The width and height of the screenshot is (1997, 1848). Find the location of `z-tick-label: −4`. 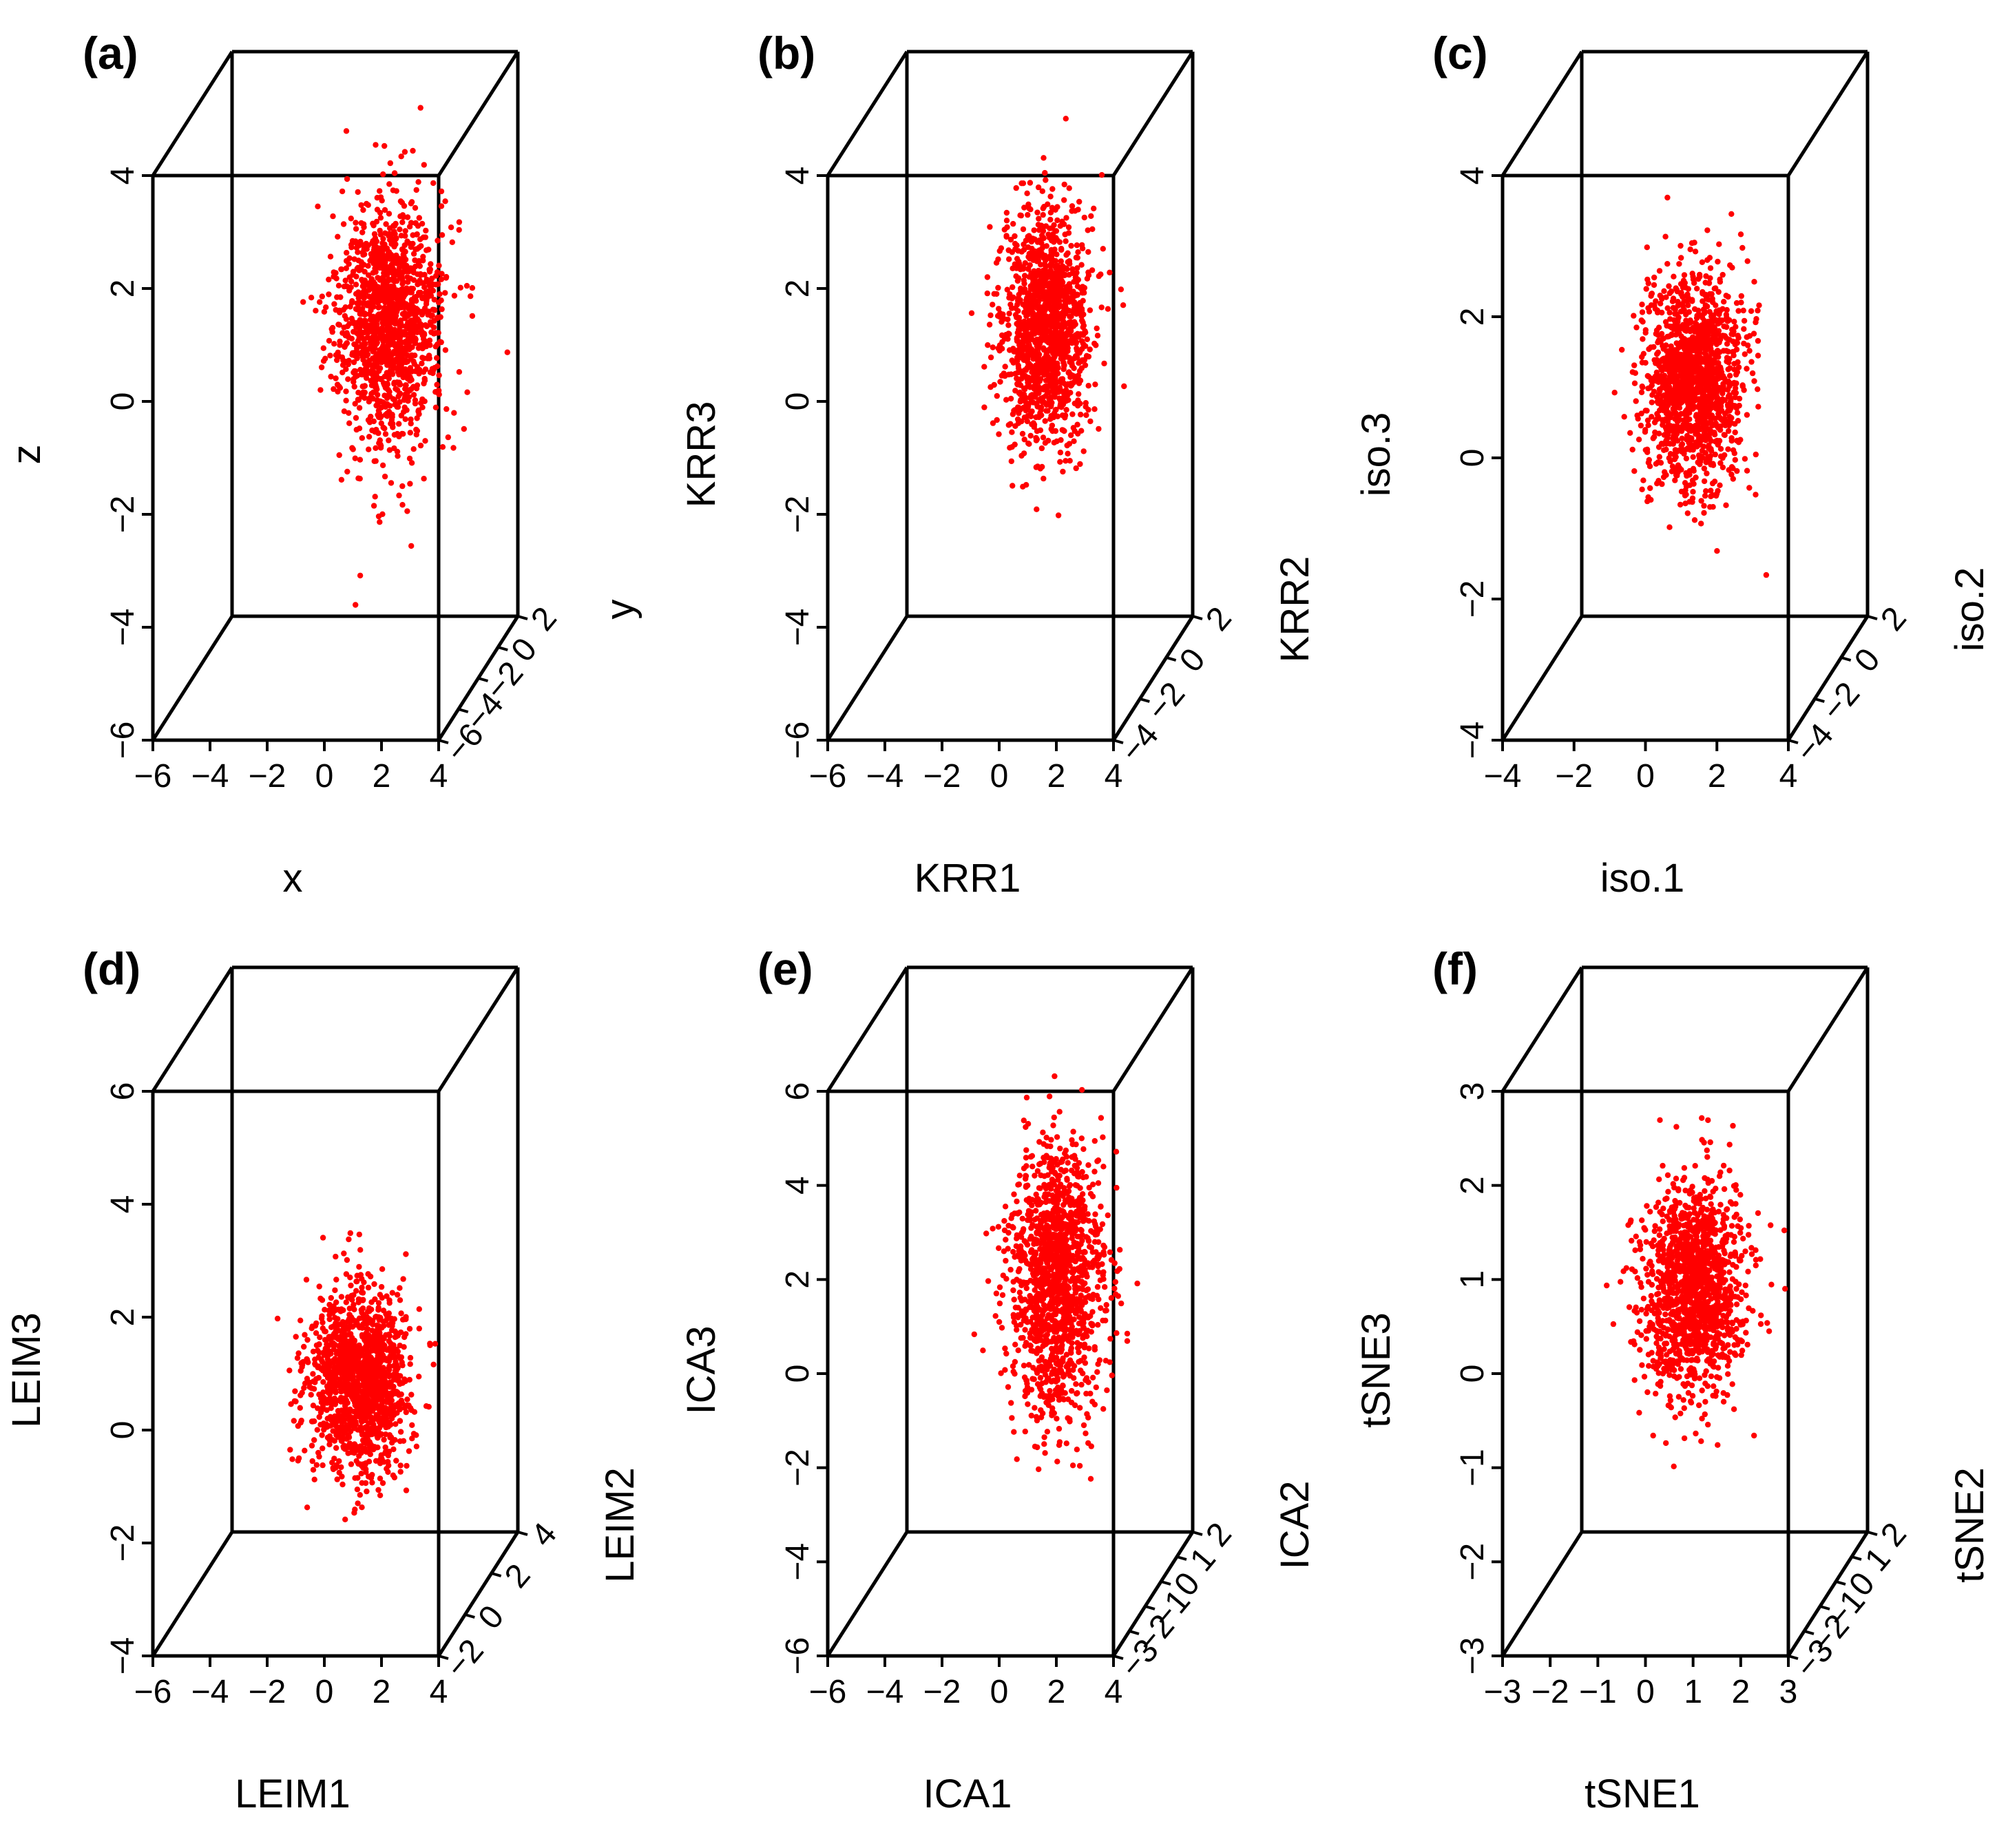

z-tick-label: −4 is located at coordinates (123, 628).